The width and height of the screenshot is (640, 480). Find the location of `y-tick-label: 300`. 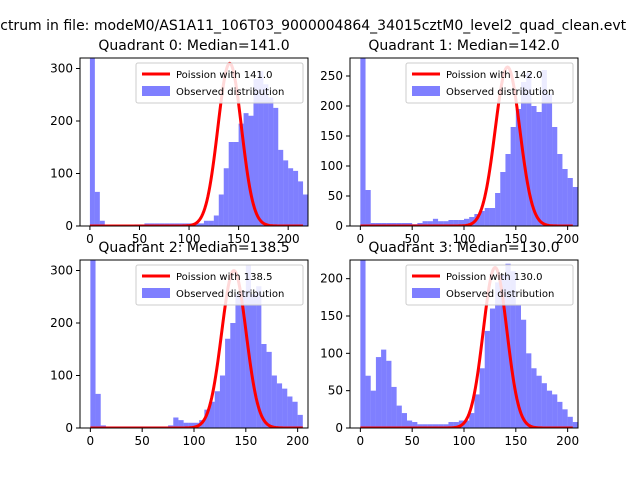

y-tick-label: 300 is located at coordinates (61, 69).